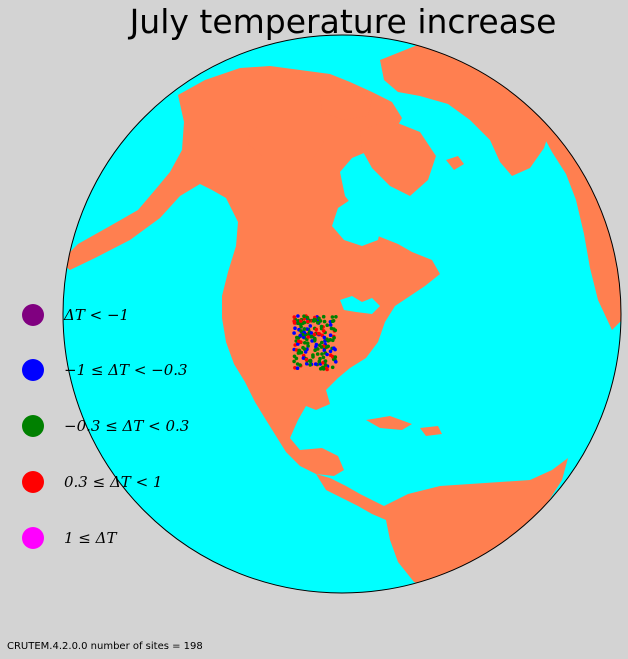 Image resolution: width=628 pixels, height=659 pixels. I want to click on legend-label: 1 ≤ ΔT, so click(90, 538).